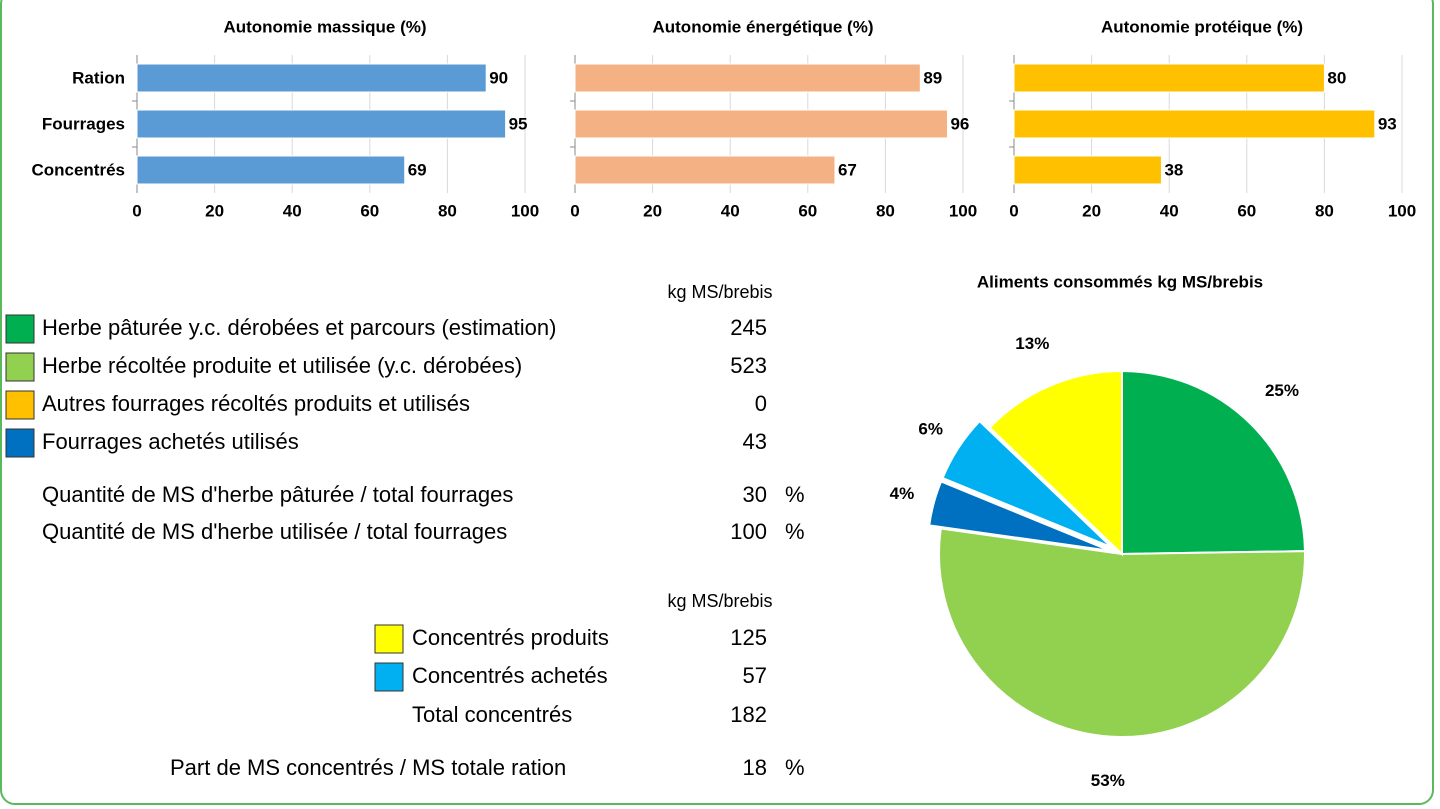 The image size is (1440, 809). Describe the element at coordinates (510, 637) in the screenshot. I see `row-label: Concentrés produits` at that location.